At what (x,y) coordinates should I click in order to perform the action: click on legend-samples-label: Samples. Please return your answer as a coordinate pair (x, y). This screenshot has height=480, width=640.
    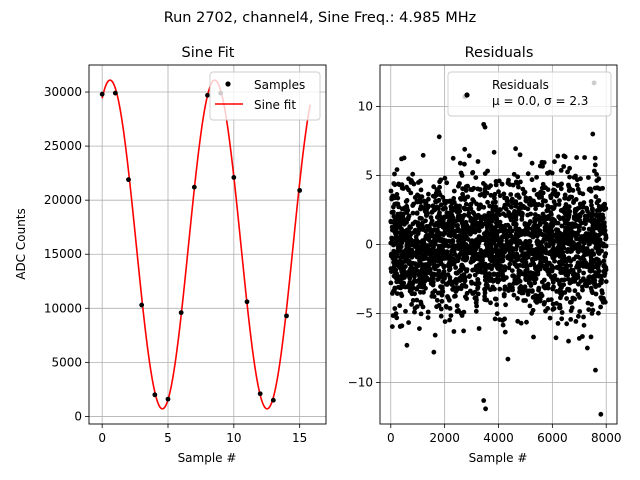
    Looking at the image, I should click on (279, 85).